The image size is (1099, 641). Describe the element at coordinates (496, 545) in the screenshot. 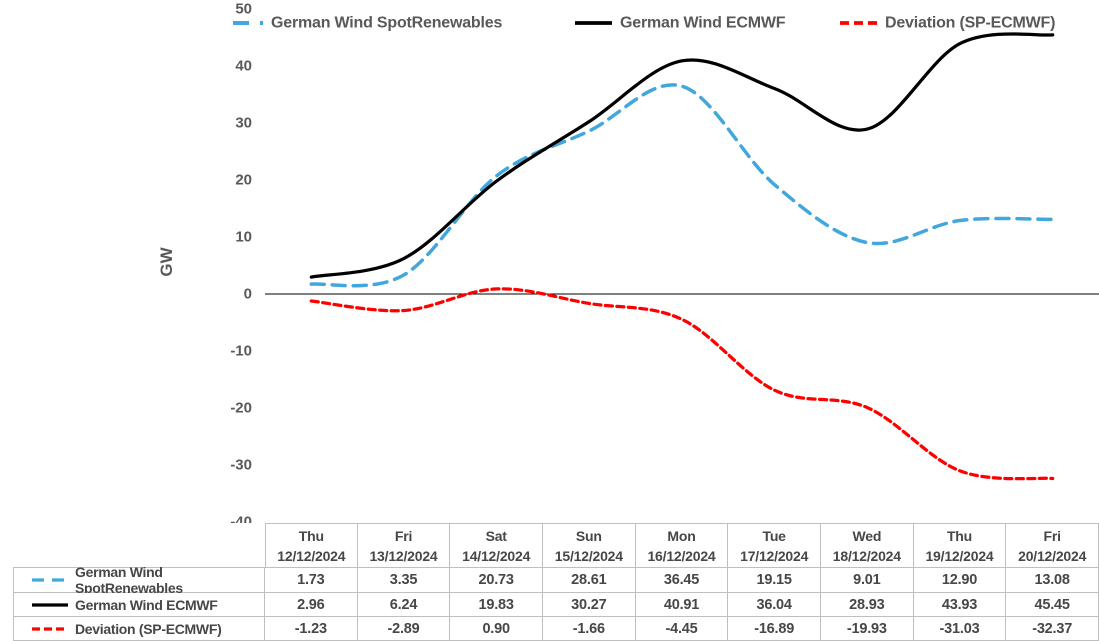

I see `column-header: Sat 14/12/2024` at that location.